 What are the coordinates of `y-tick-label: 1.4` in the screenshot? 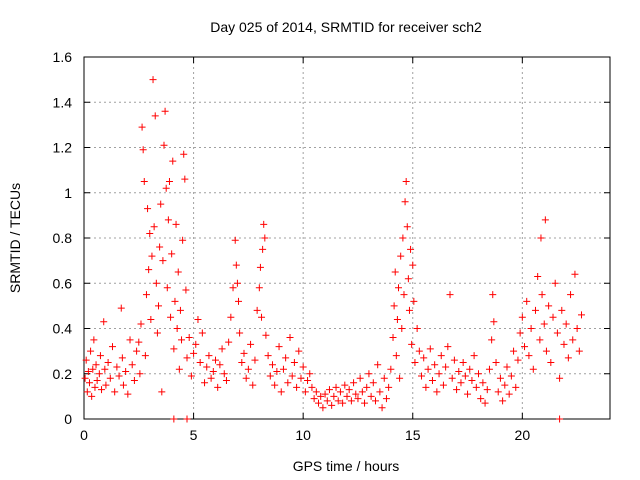 It's located at (63, 102).